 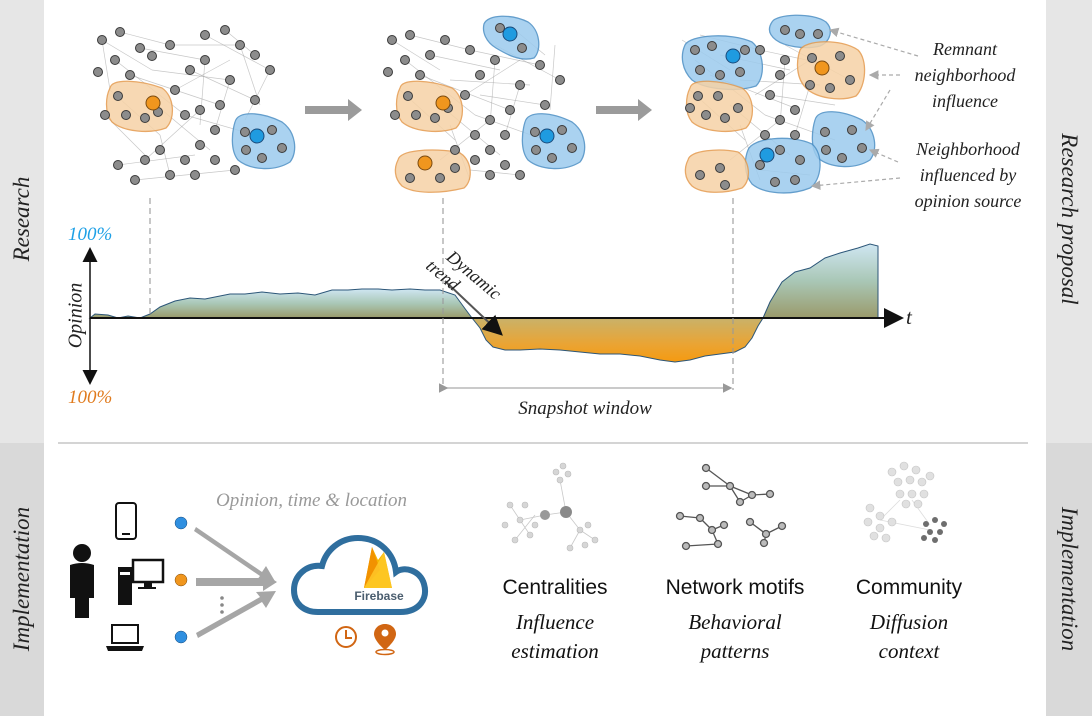 What do you see at coordinates (1069, 579) in the screenshot?
I see `right-side-bar-bottom` at bounding box center [1069, 579].